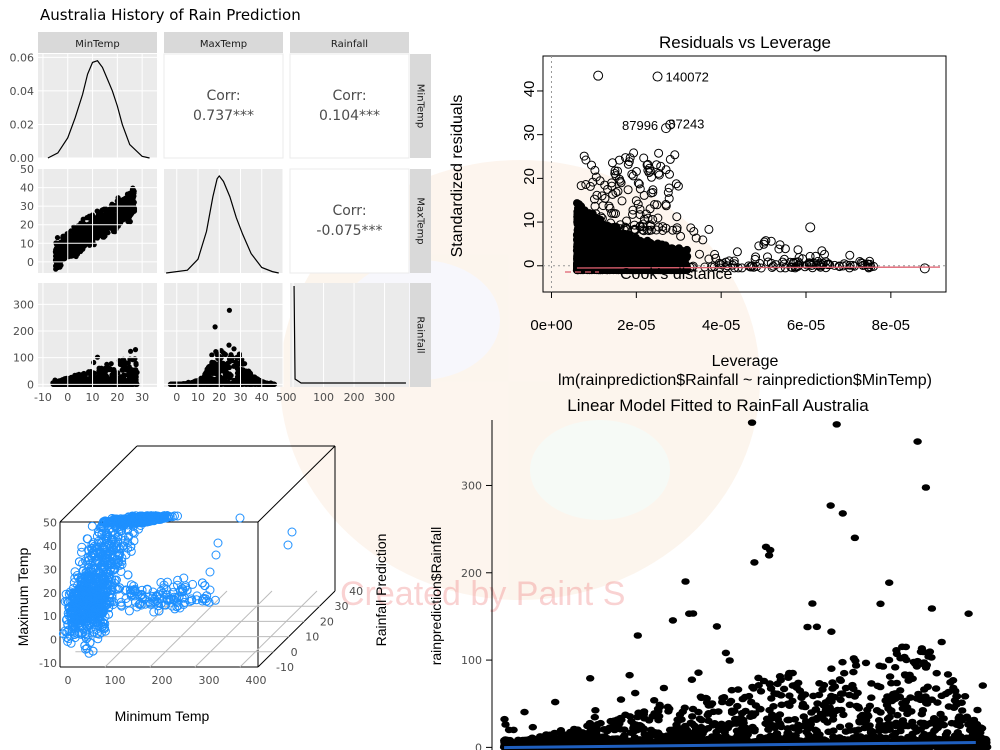  What do you see at coordinates (529, 176) in the screenshot?
I see `y-tick-label: 20` at bounding box center [529, 176].